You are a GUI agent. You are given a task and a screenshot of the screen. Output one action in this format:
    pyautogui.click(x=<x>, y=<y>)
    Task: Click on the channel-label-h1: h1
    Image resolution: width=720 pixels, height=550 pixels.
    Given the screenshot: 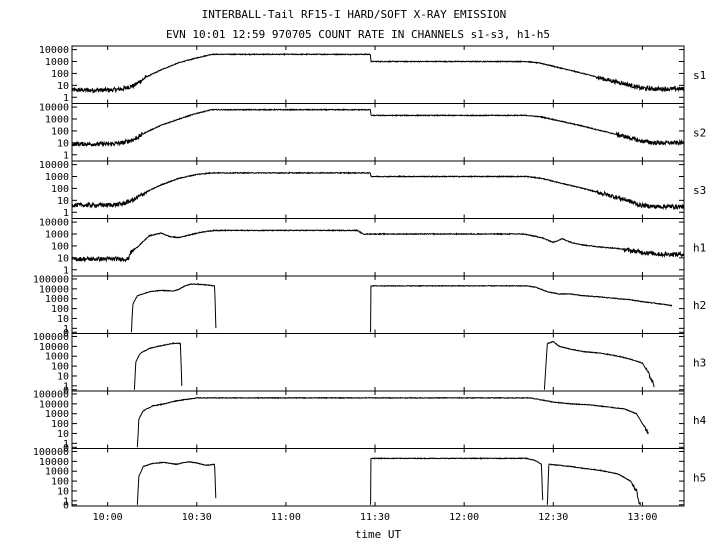 What is the action you would take?
    pyautogui.click(x=699, y=247)
    